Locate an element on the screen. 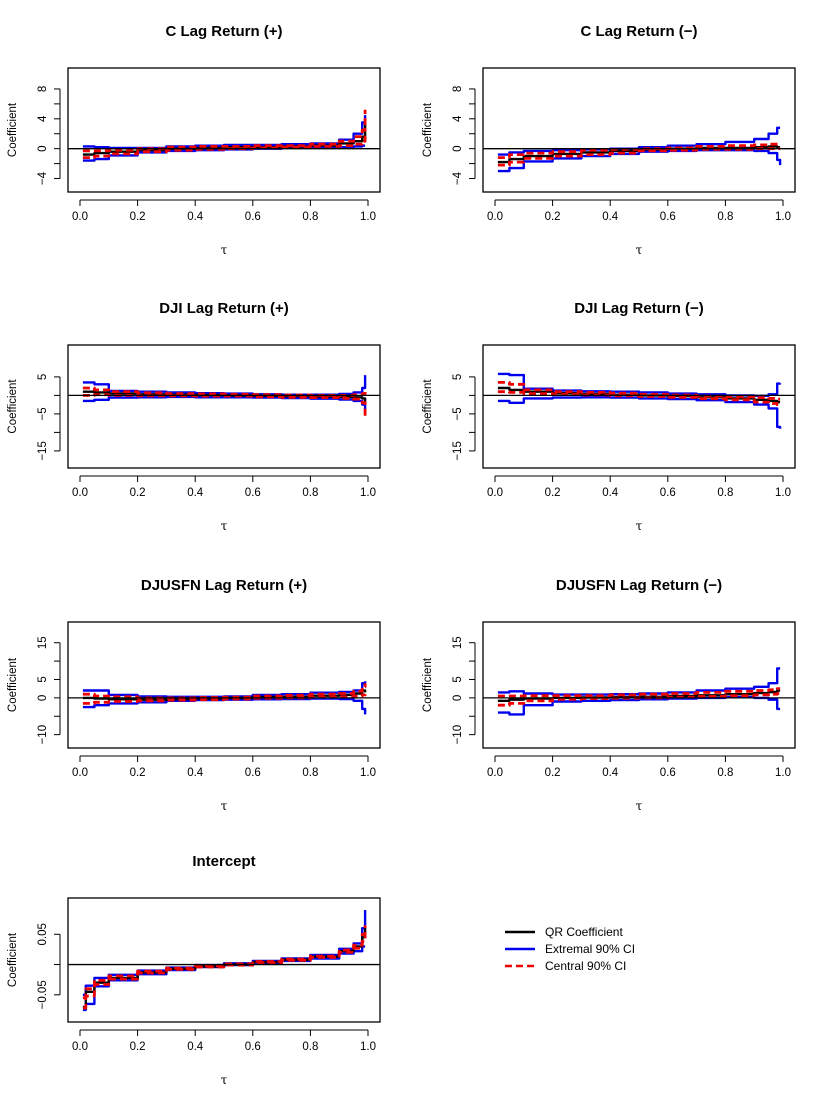  y-tick-label: 0.05 is located at coordinates (43, 934).